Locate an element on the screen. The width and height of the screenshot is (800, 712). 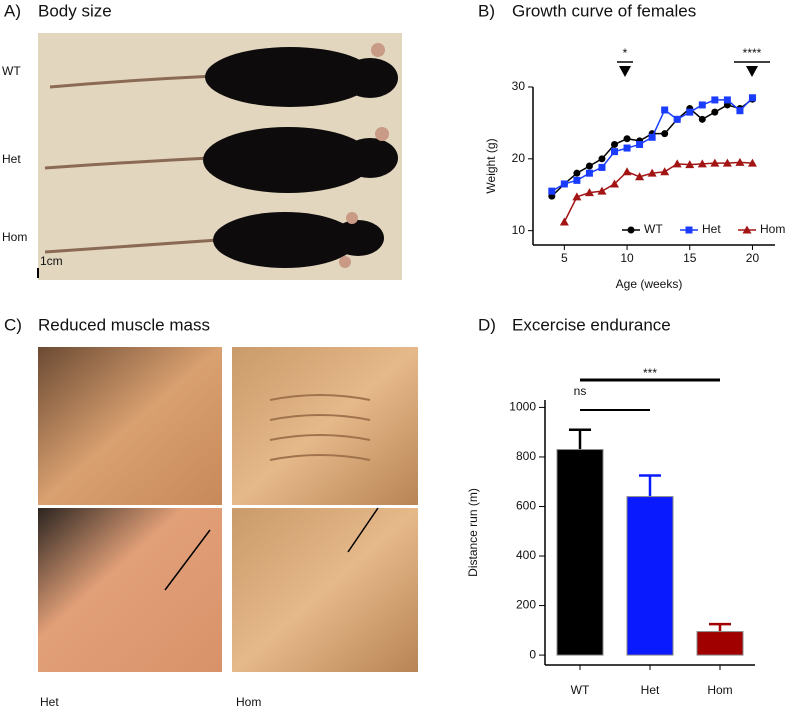
annotation: * is located at coordinates (625, 53).